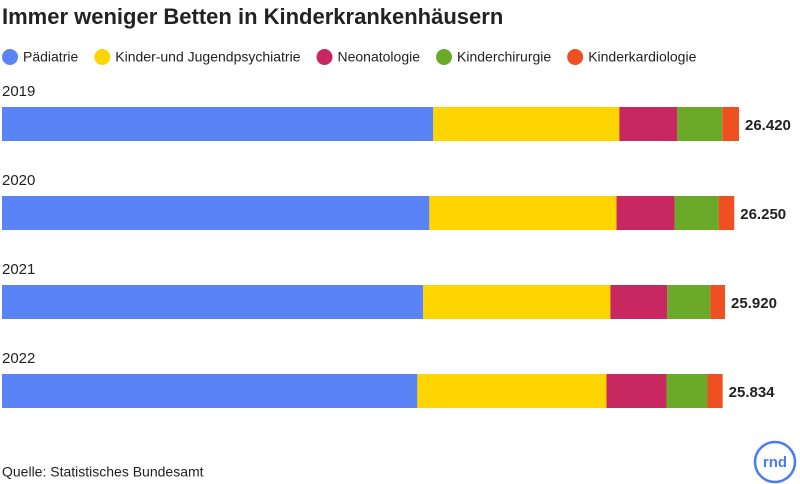 This screenshot has width=800, height=484. Describe the element at coordinates (50, 57) in the screenshot. I see `legend-label: Pädiatrie` at that location.